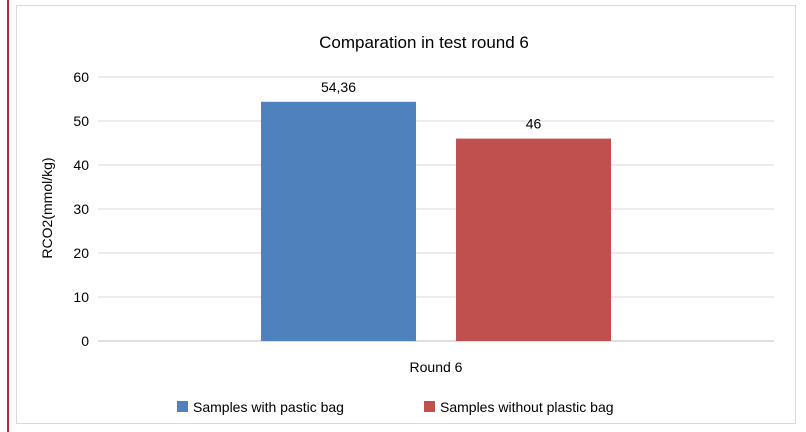 This screenshot has height=432, width=806. I want to click on legend-label: Samples with pastic bag, so click(268, 407).